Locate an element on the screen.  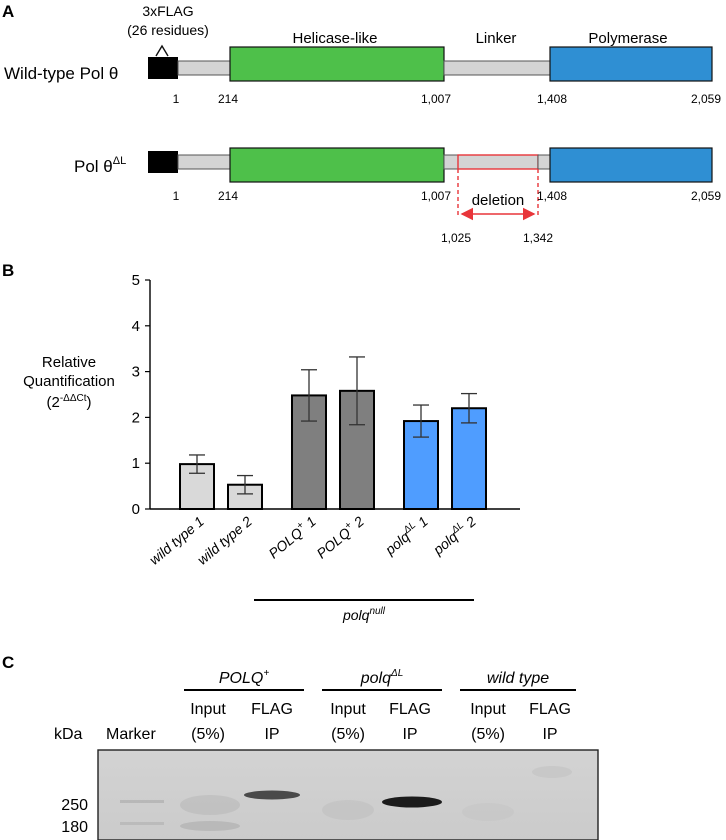
background-smear-wt is located at coordinates (552, 772).